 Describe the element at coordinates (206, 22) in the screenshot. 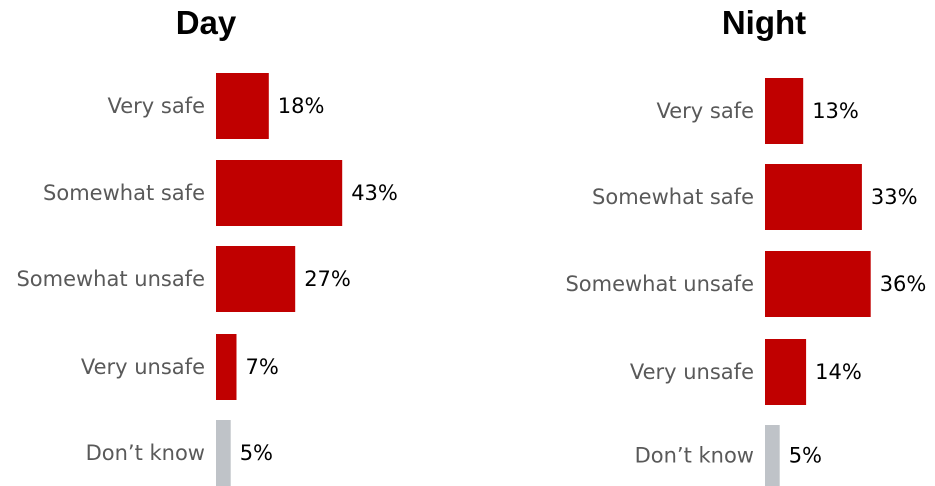

I see `day-chart-title: Day` at that location.